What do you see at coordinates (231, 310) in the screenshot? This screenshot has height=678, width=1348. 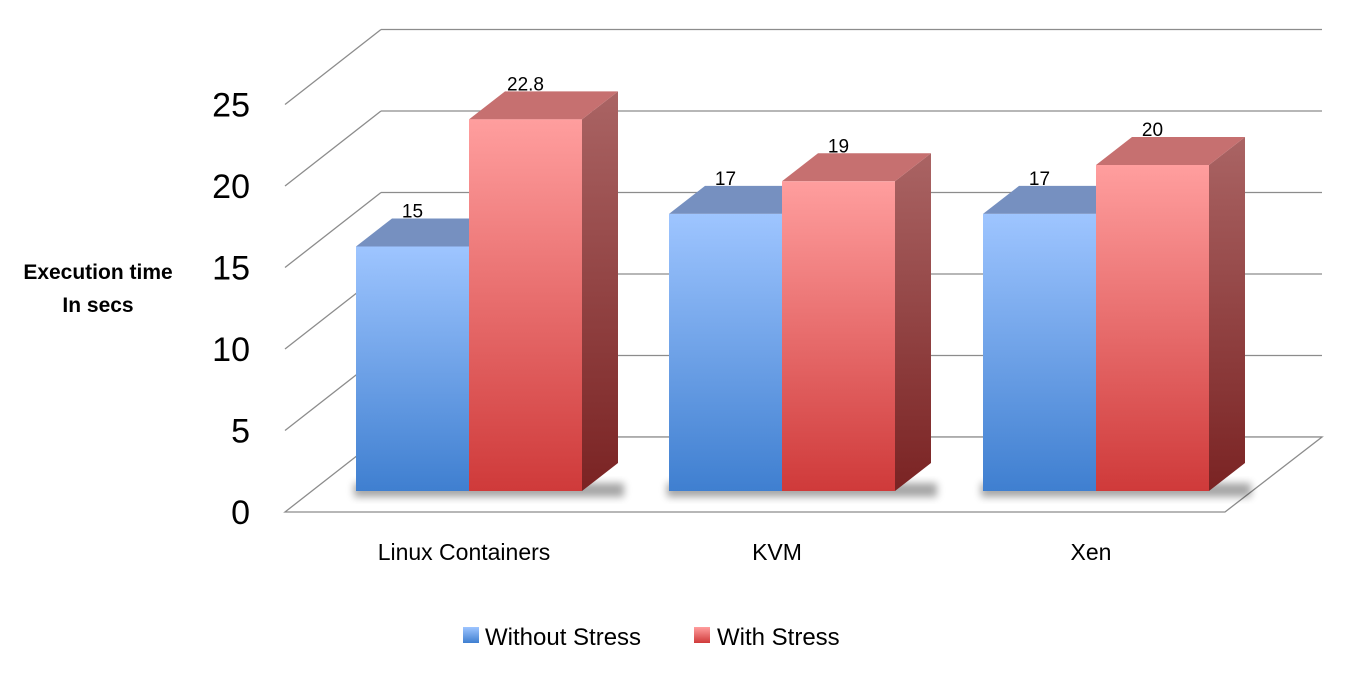 I see `y-axis: 0 5 10 15 20 25` at bounding box center [231, 310].